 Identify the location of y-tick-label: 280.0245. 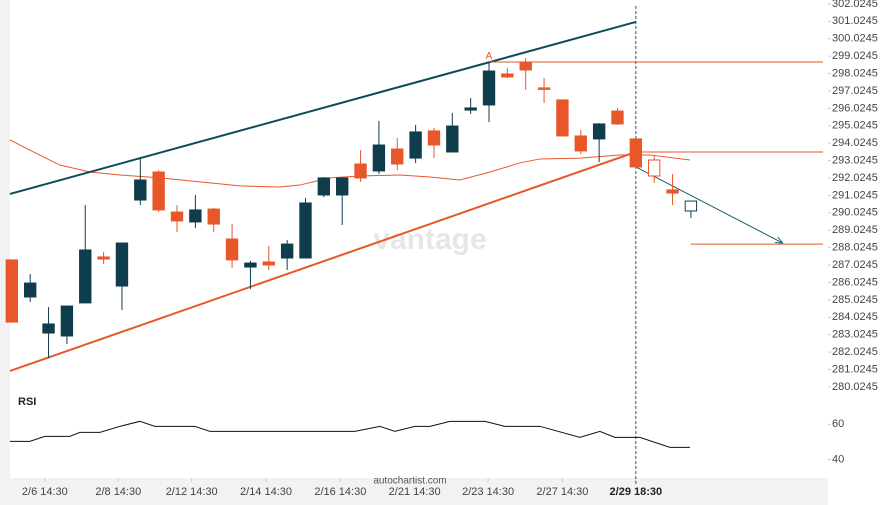
(855, 387).